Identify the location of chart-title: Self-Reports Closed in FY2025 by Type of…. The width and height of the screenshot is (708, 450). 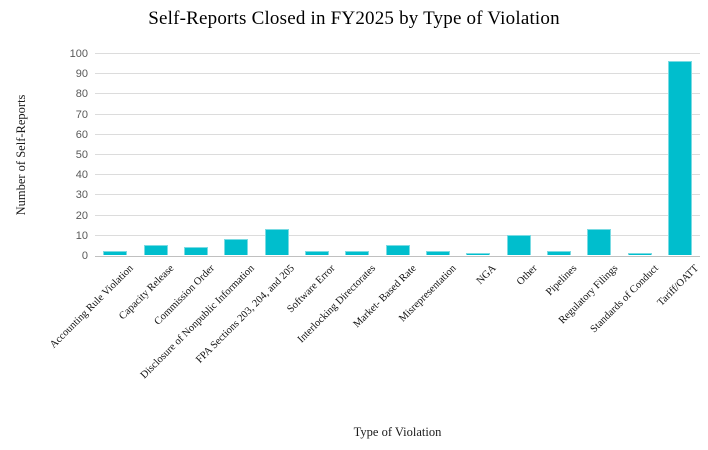
(354, 18).